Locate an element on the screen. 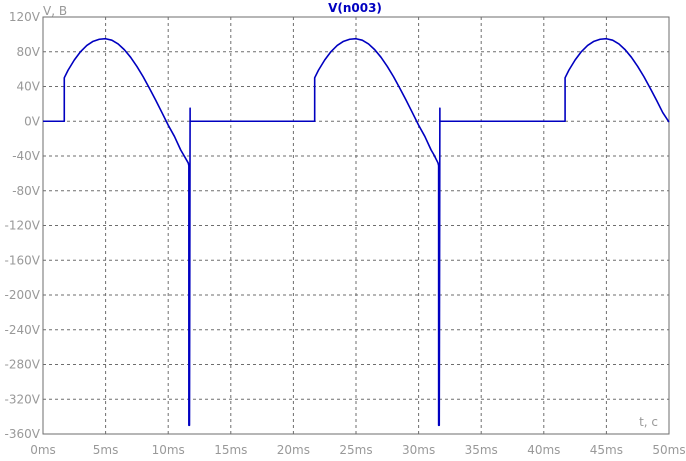 This screenshot has width=686, height=461. x-tick-label: 25ms is located at coordinates (355, 450).